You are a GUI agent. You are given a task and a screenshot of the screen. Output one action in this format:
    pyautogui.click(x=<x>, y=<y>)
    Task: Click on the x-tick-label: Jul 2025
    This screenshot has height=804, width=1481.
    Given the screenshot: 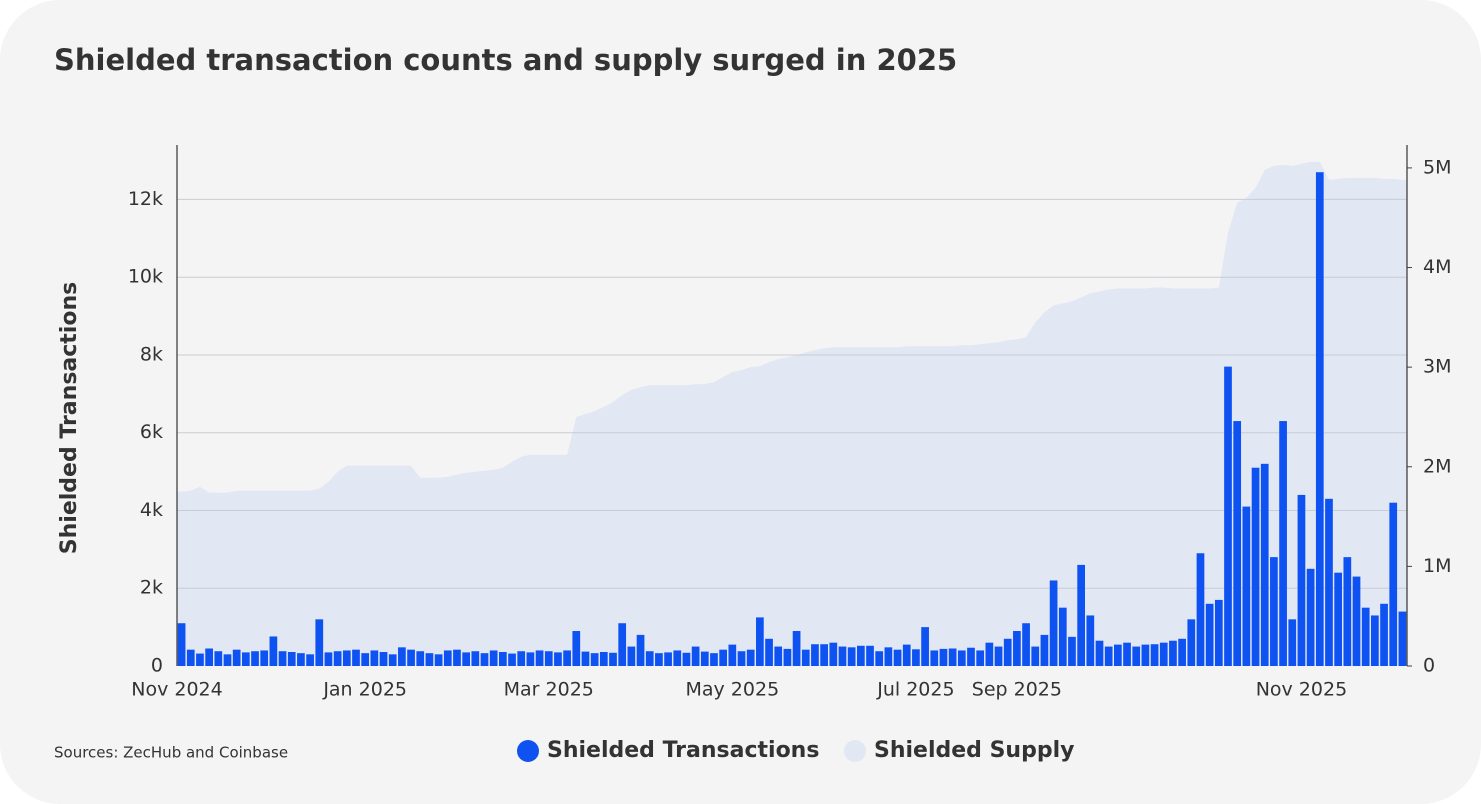 What is the action you would take?
    pyautogui.click(x=915, y=690)
    